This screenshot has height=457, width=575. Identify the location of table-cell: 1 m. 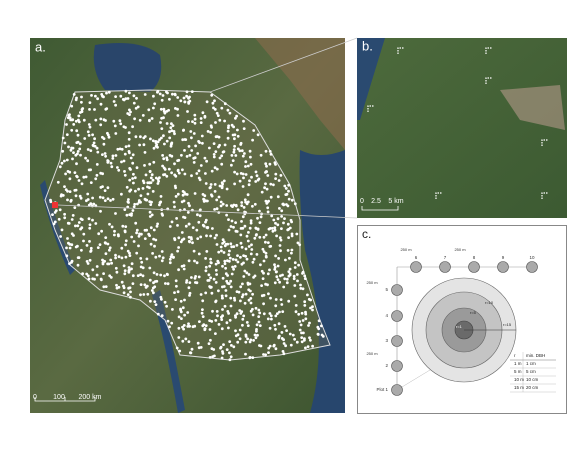
(518, 363).